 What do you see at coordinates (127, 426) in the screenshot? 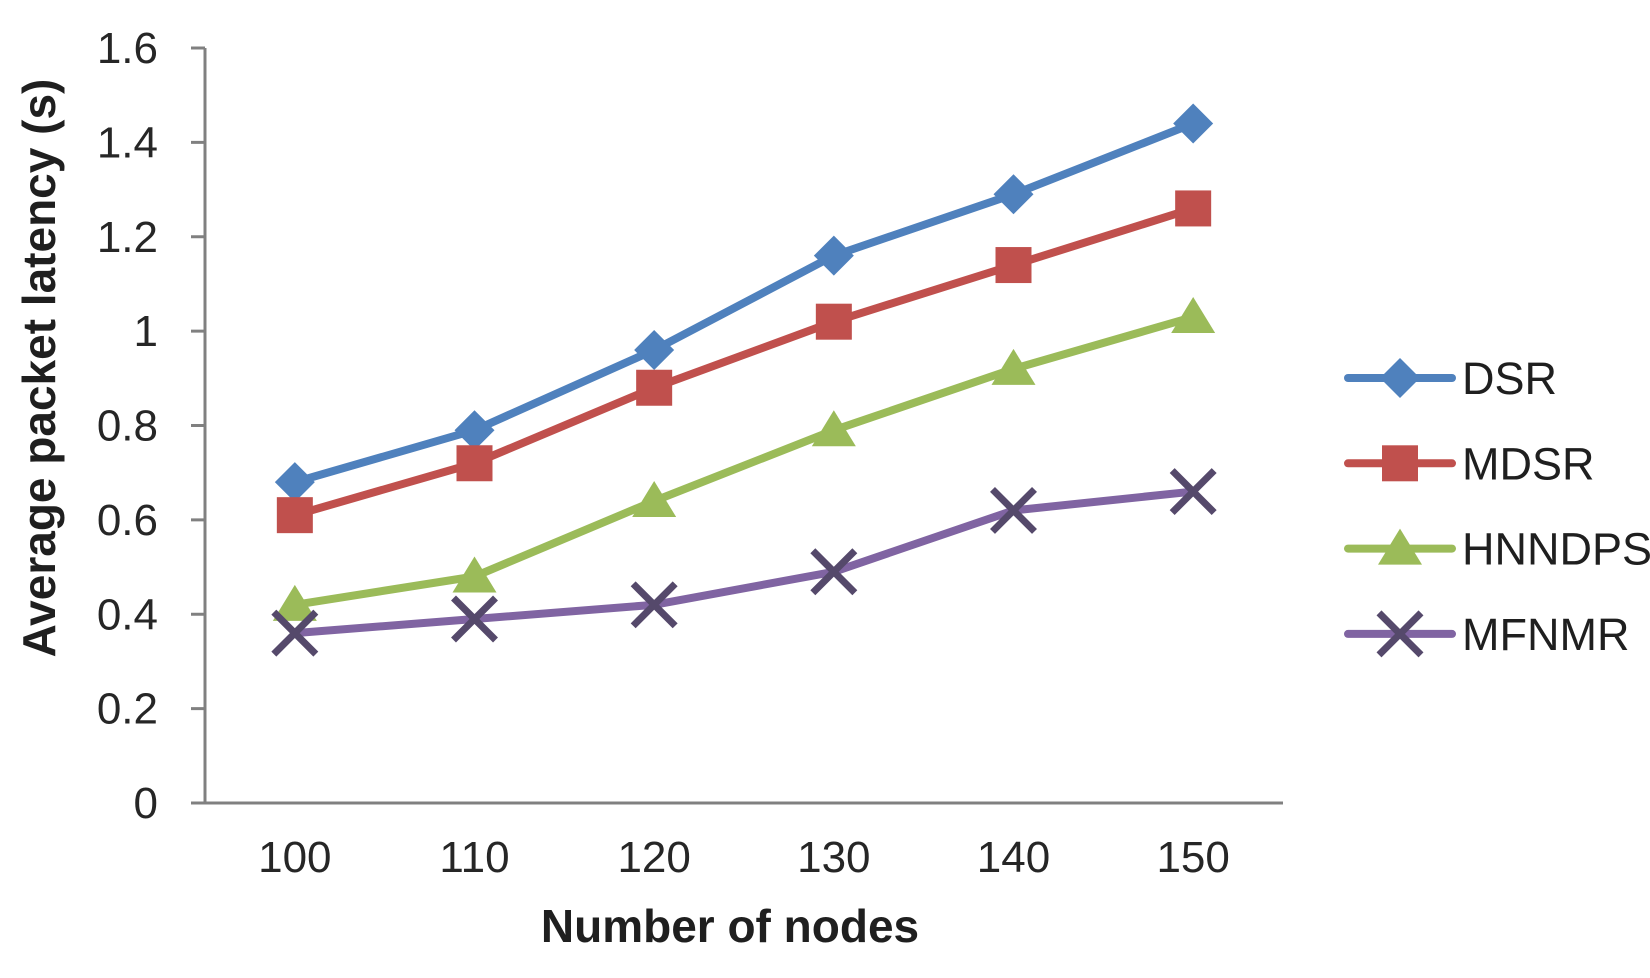
I see `y-tick-label: 0.8` at bounding box center [127, 426].